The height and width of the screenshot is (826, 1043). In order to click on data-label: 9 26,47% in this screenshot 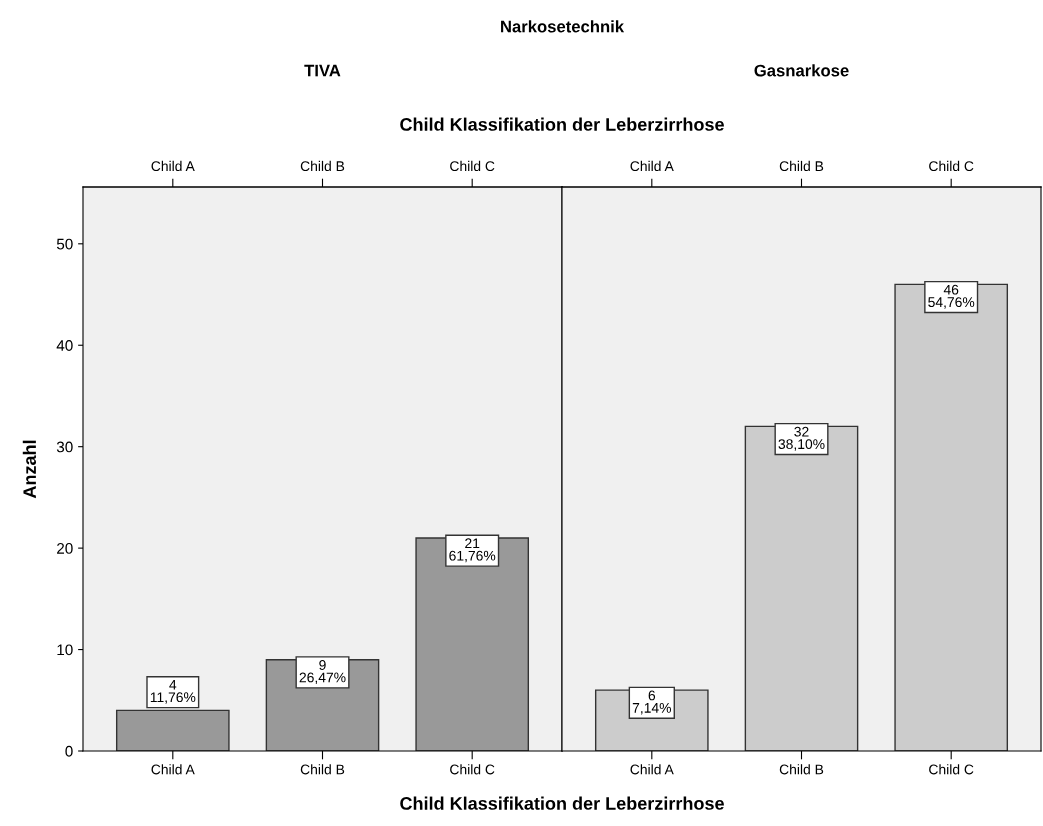, I will do `click(322, 672)`.